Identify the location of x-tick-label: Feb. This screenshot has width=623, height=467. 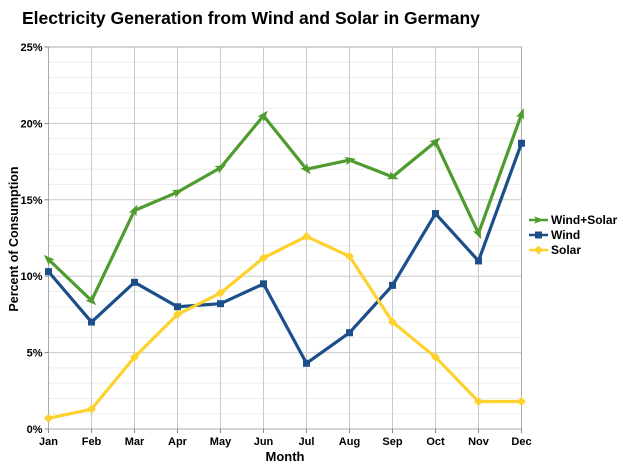
(92, 442).